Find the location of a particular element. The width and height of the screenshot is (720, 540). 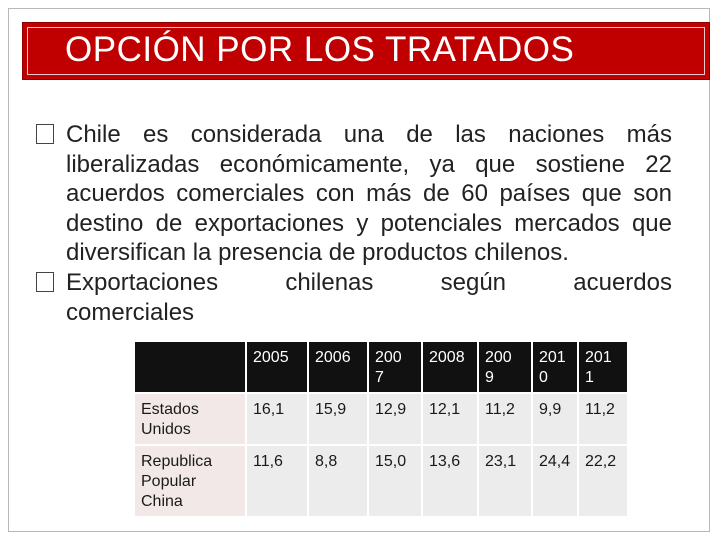

year-header: 2006 is located at coordinates (338, 367).